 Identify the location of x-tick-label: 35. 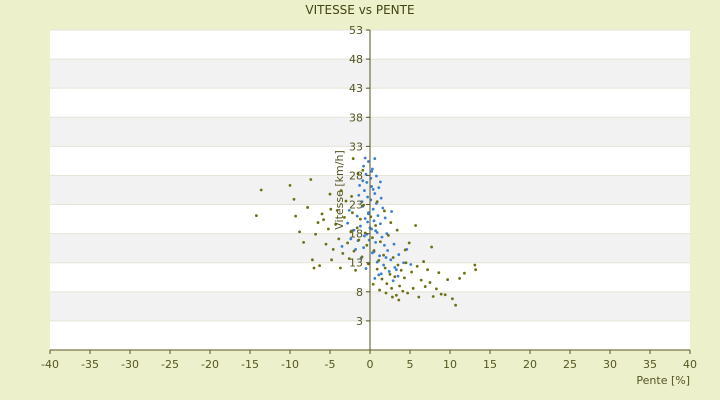
(650, 364).